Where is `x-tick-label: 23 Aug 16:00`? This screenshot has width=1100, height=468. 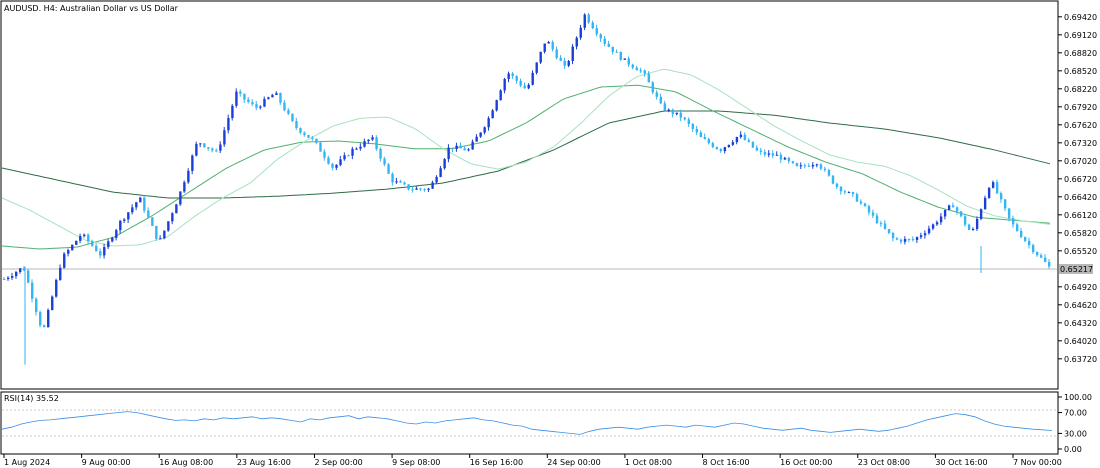 x-tick-label: 23 Aug 16:00 is located at coordinates (264, 462).